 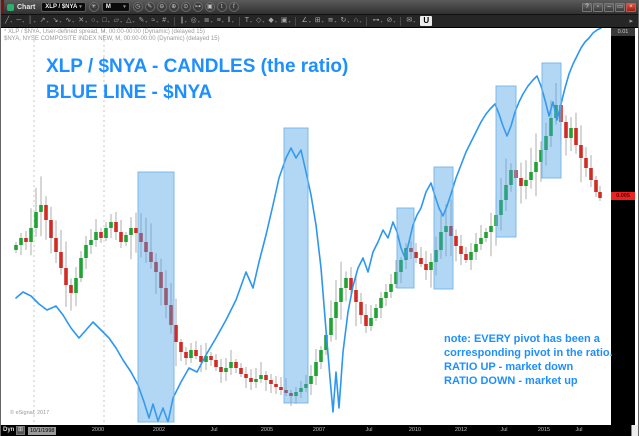 What do you see at coordinates (9, 430) in the screenshot?
I see `timeline-mode-label: Dyn` at bounding box center [9, 430].